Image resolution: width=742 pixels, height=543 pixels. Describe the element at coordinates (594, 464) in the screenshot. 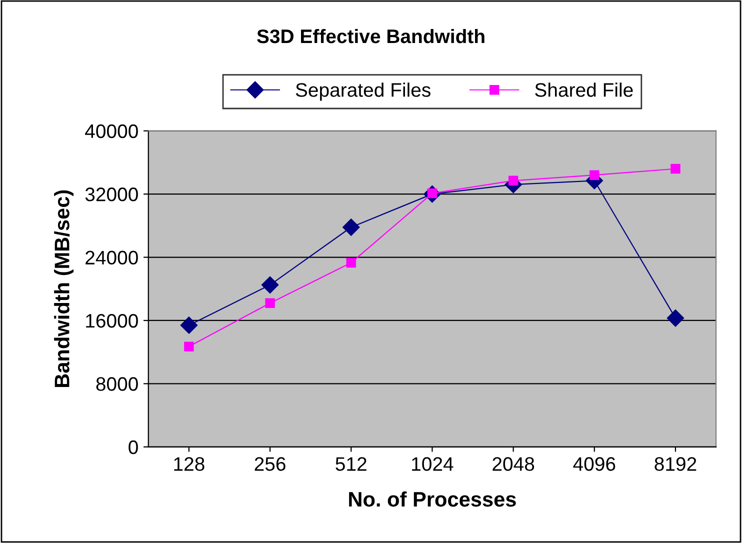

I see `x-tick-label: 4096` at that location.